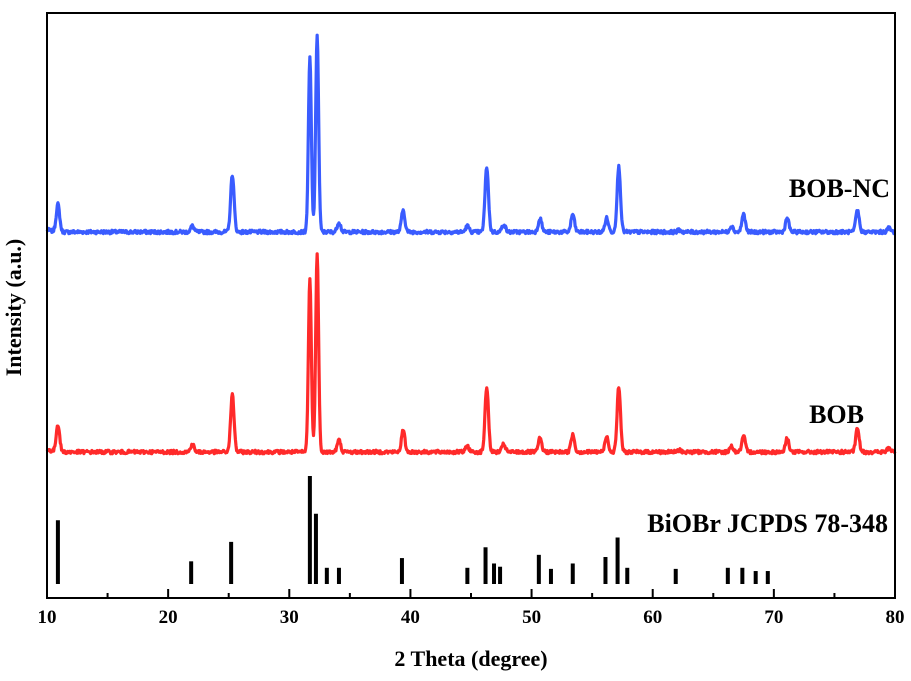 This screenshot has width=911, height=681. Describe the element at coordinates (289, 617) in the screenshot. I see `x-tick-label: 30` at that location.